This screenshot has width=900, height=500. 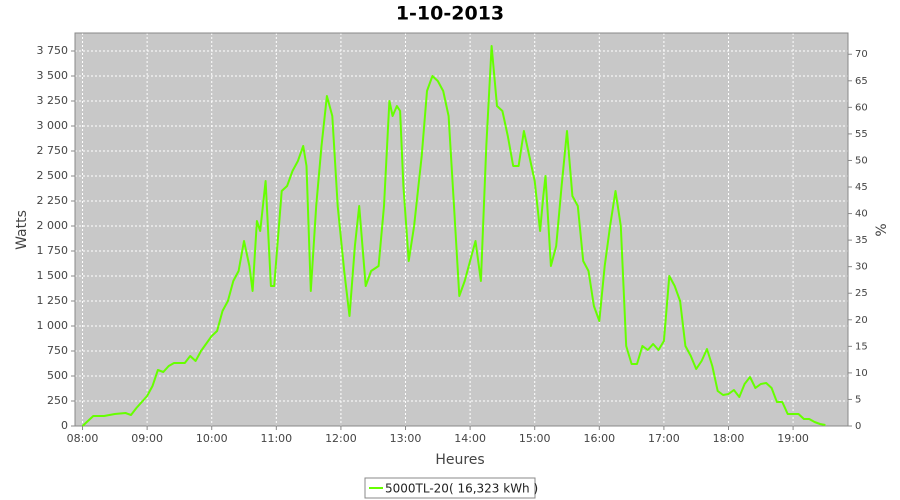 I want to click on x-tick-label: 14:00, so click(x=470, y=438).